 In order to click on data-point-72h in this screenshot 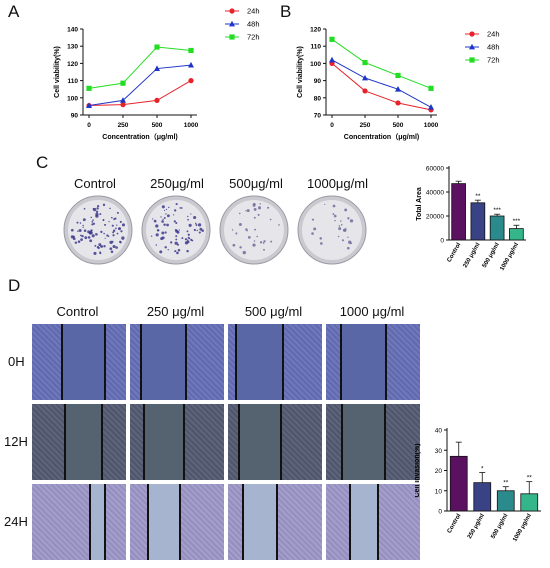, I will do `click(89, 88)`.